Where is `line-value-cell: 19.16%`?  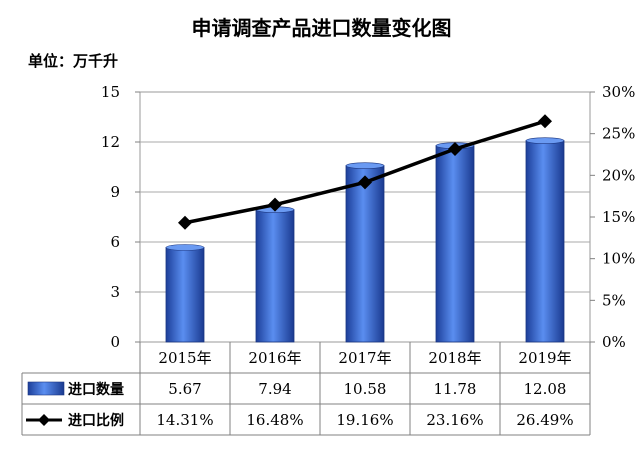
line-value-cell: 19.16% is located at coordinates (364, 420).